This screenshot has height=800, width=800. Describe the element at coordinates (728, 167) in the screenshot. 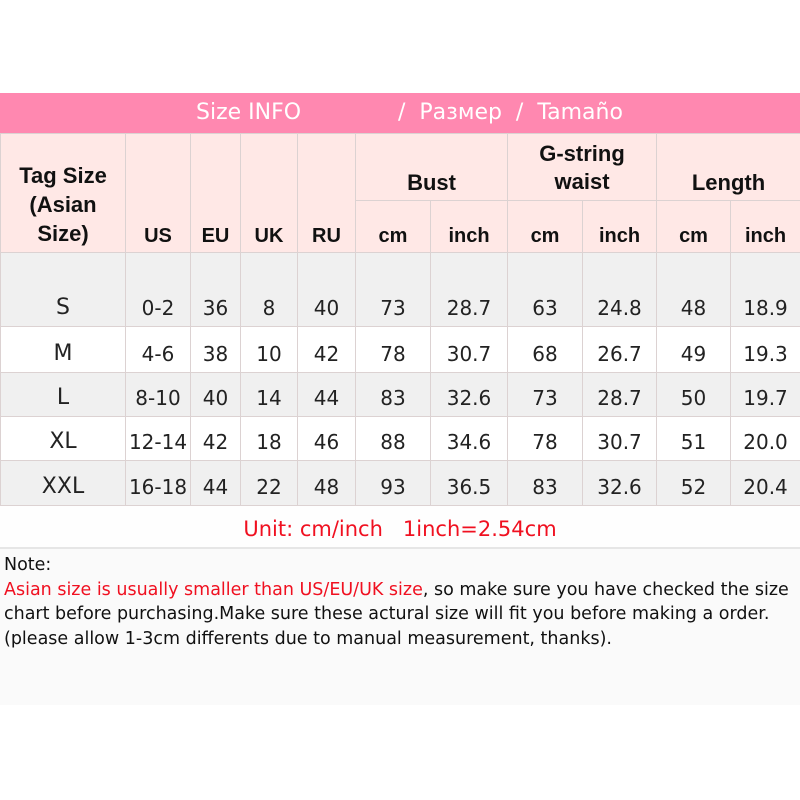

I see `header-length: Length` at that location.